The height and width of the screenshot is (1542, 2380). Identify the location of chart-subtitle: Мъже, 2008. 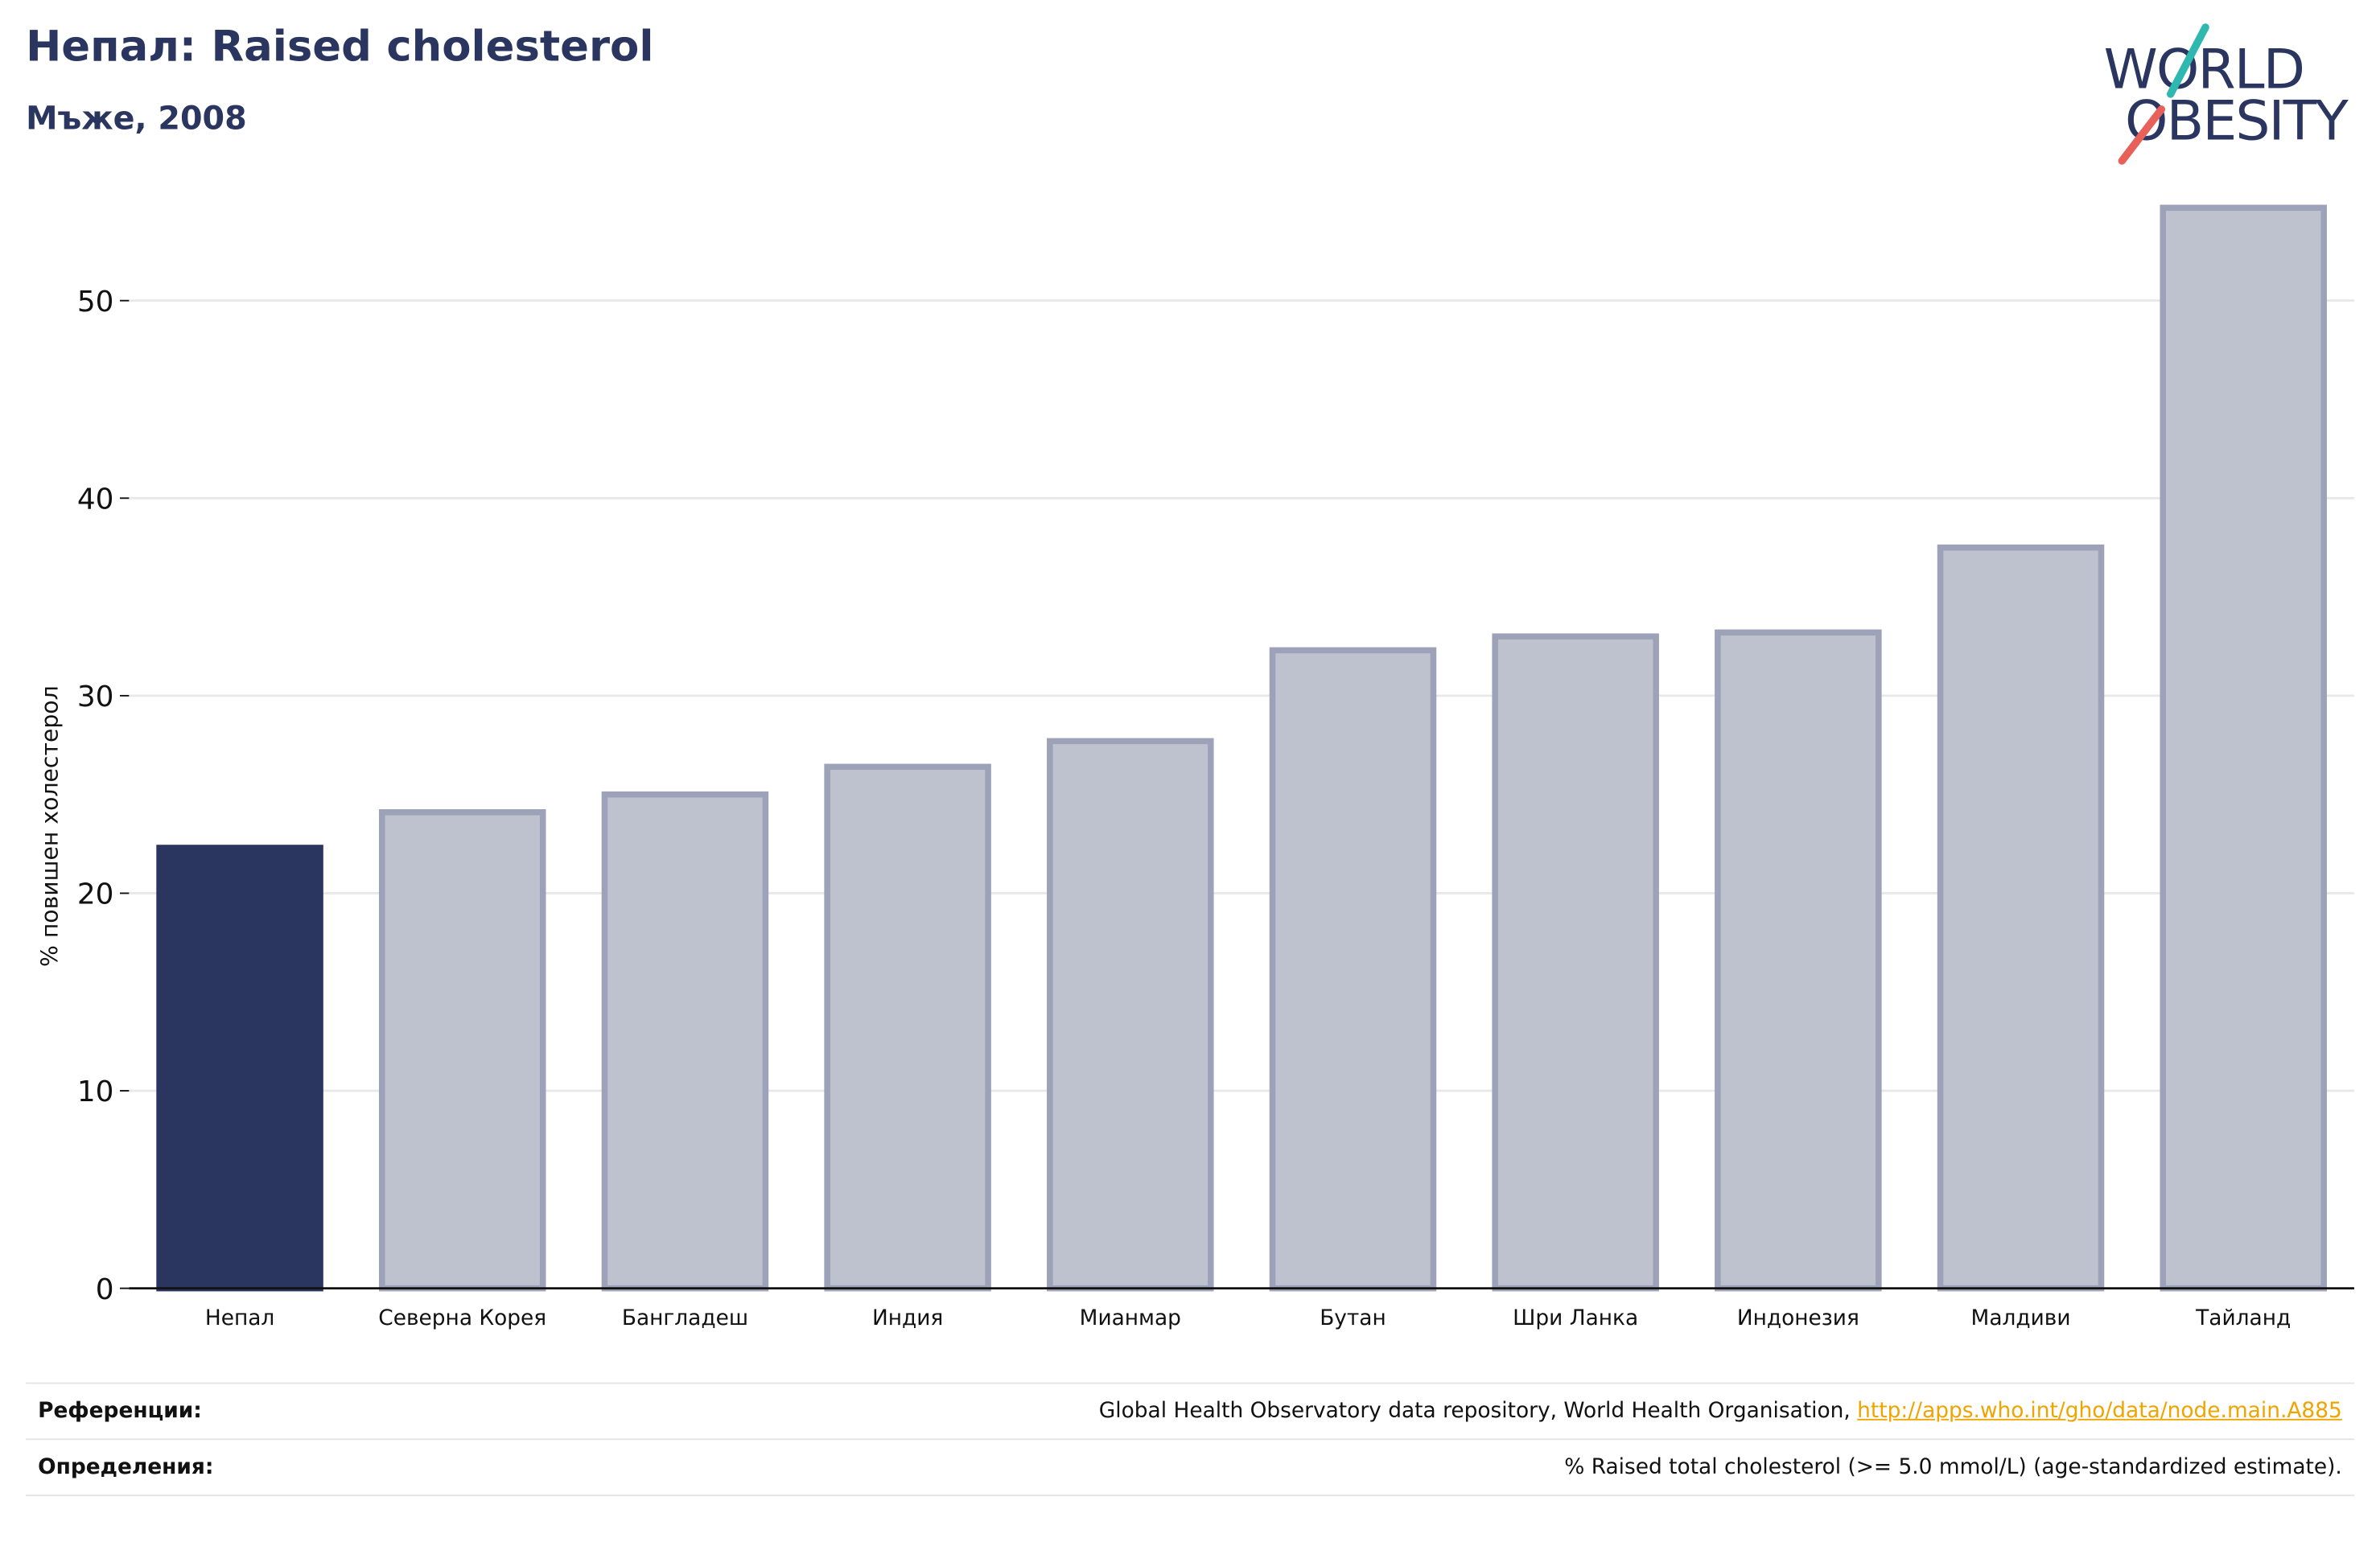
(136, 118).